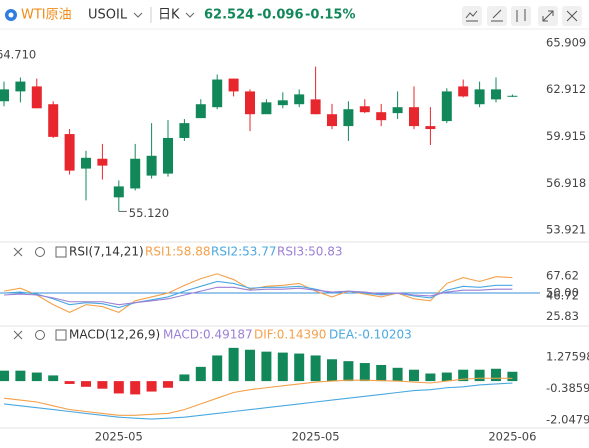 Image resolution: width=589 pixels, height=448 pixels. Describe the element at coordinates (18, 55) in the screenshot. I see `high-label: 64.710` at that location.